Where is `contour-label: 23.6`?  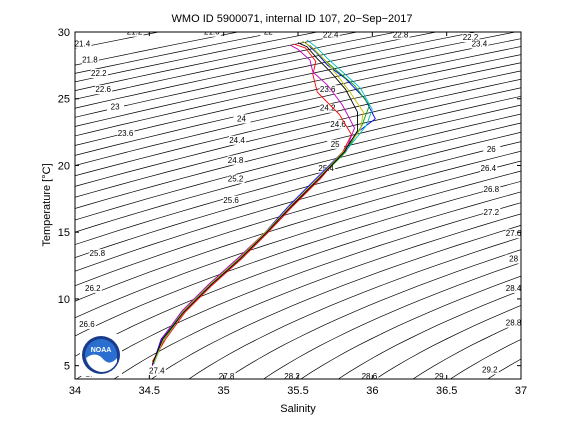
contour-label: 23.6 is located at coordinates (328, 89).